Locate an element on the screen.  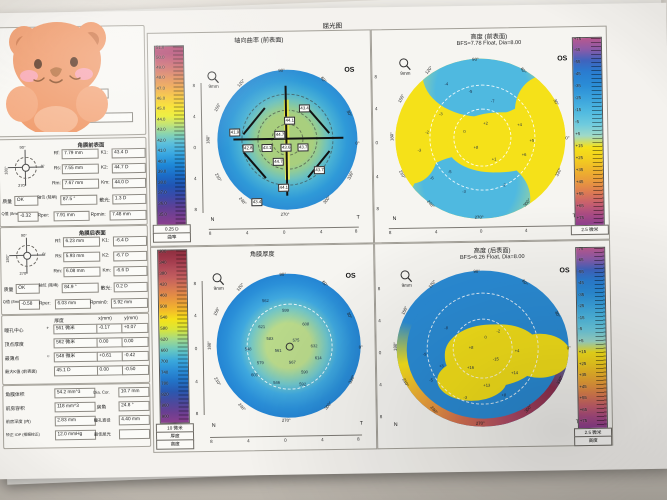
map1-x-tick-1: 4 is located at coordinates (436, 232).